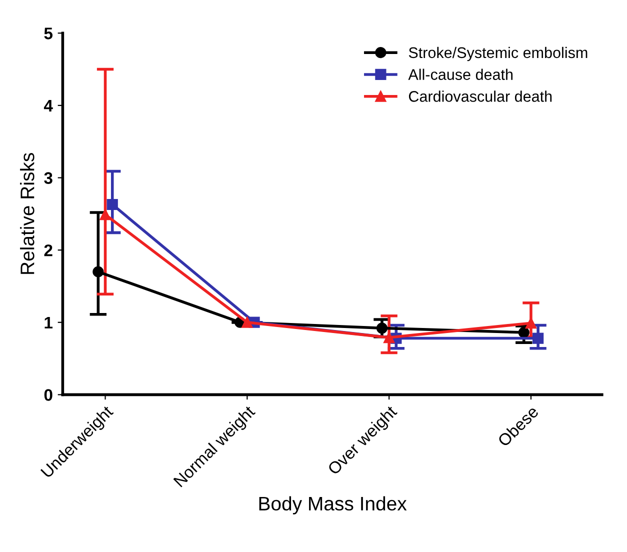  I want to click on y-tick-label: 1, so click(48, 322).